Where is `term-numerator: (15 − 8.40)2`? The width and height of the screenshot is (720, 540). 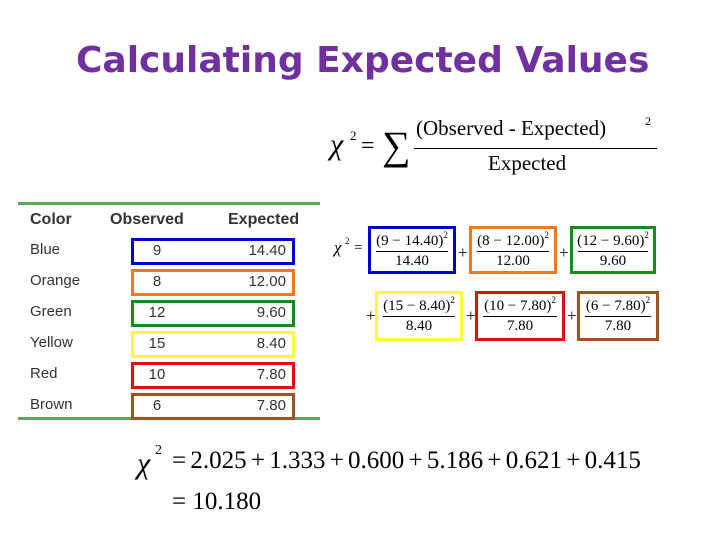 term-numerator: (15 − 8.40)2 is located at coordinates (419, 305).